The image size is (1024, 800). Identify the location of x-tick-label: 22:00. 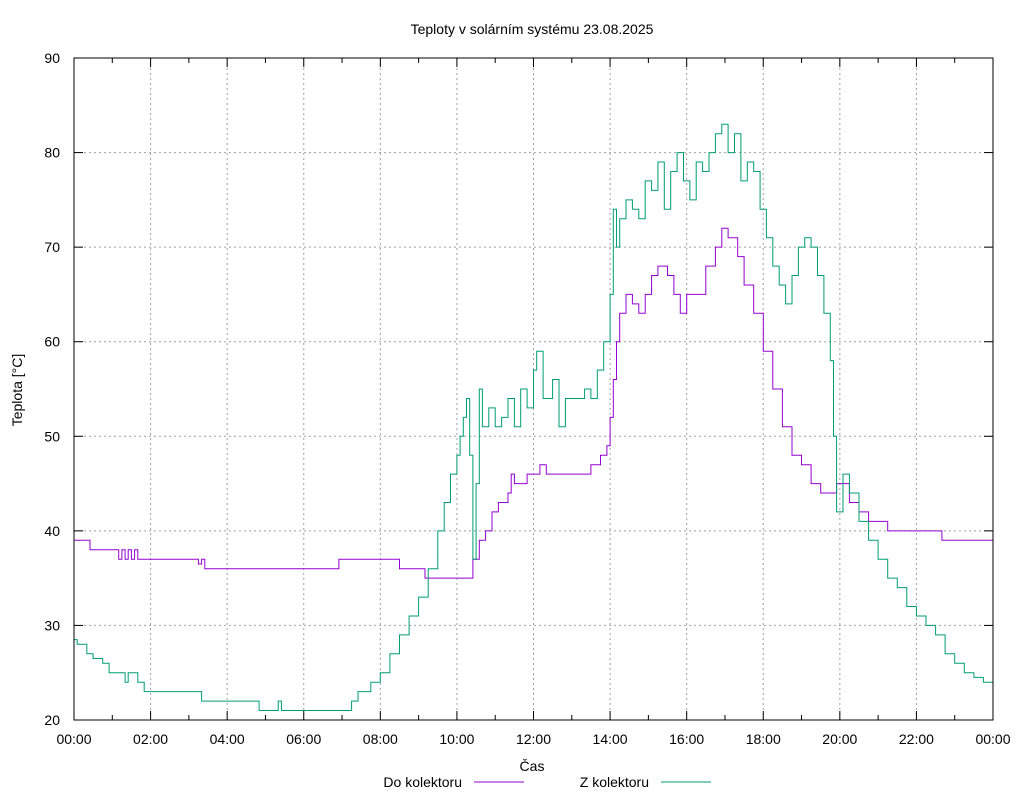
(916, 739).